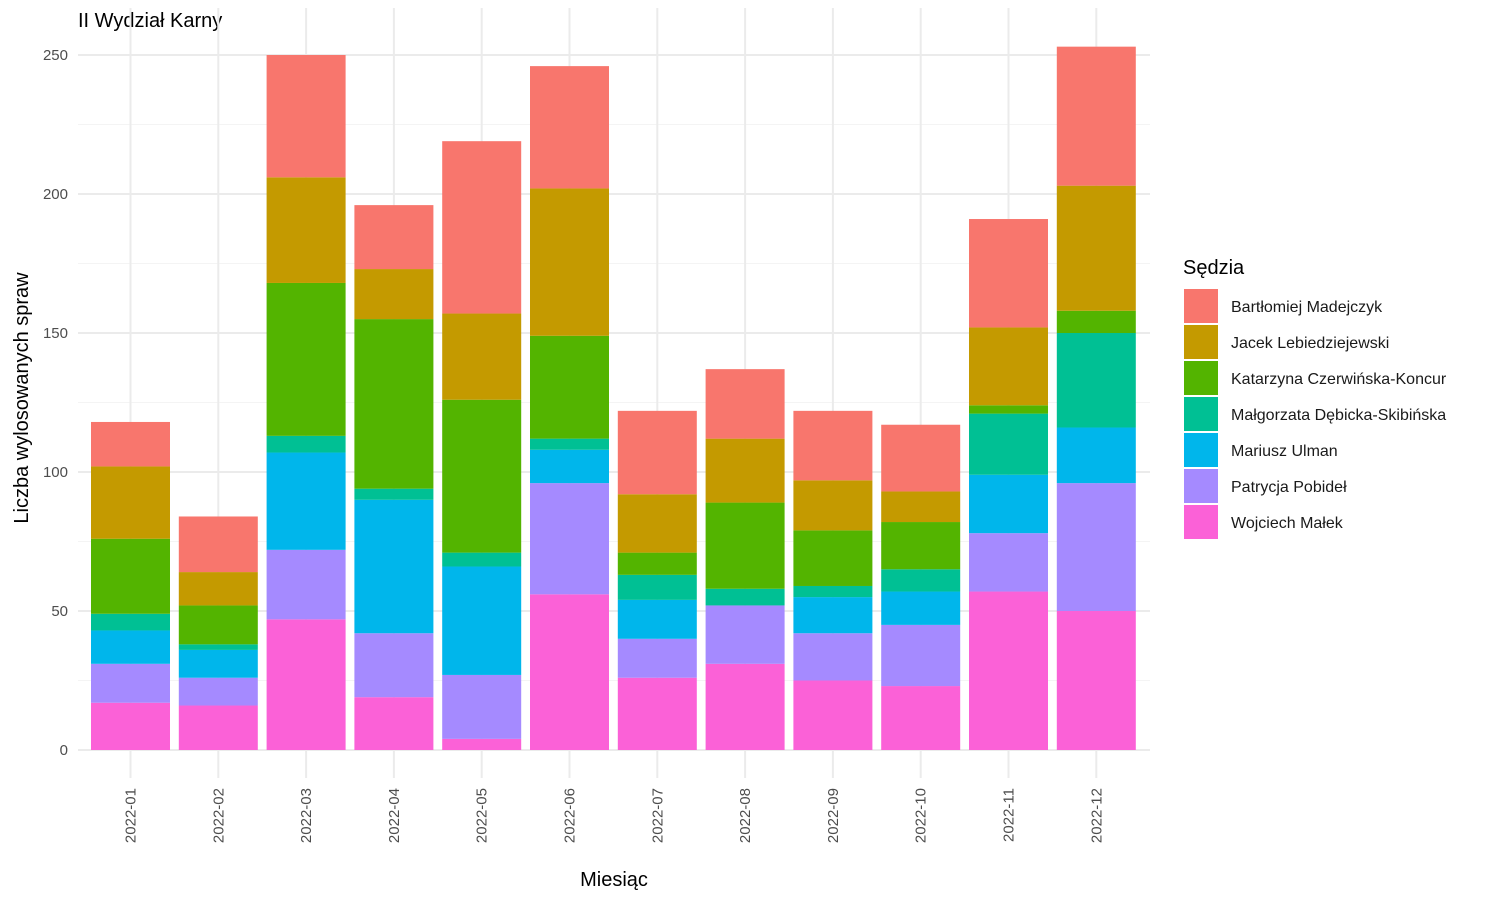 This screenshot has width=1500, height=900. Describe the element at coordinates (22, 398) in the screenshot. I see `y-axis-title: Liczba wylosowanych spraw` at that location.